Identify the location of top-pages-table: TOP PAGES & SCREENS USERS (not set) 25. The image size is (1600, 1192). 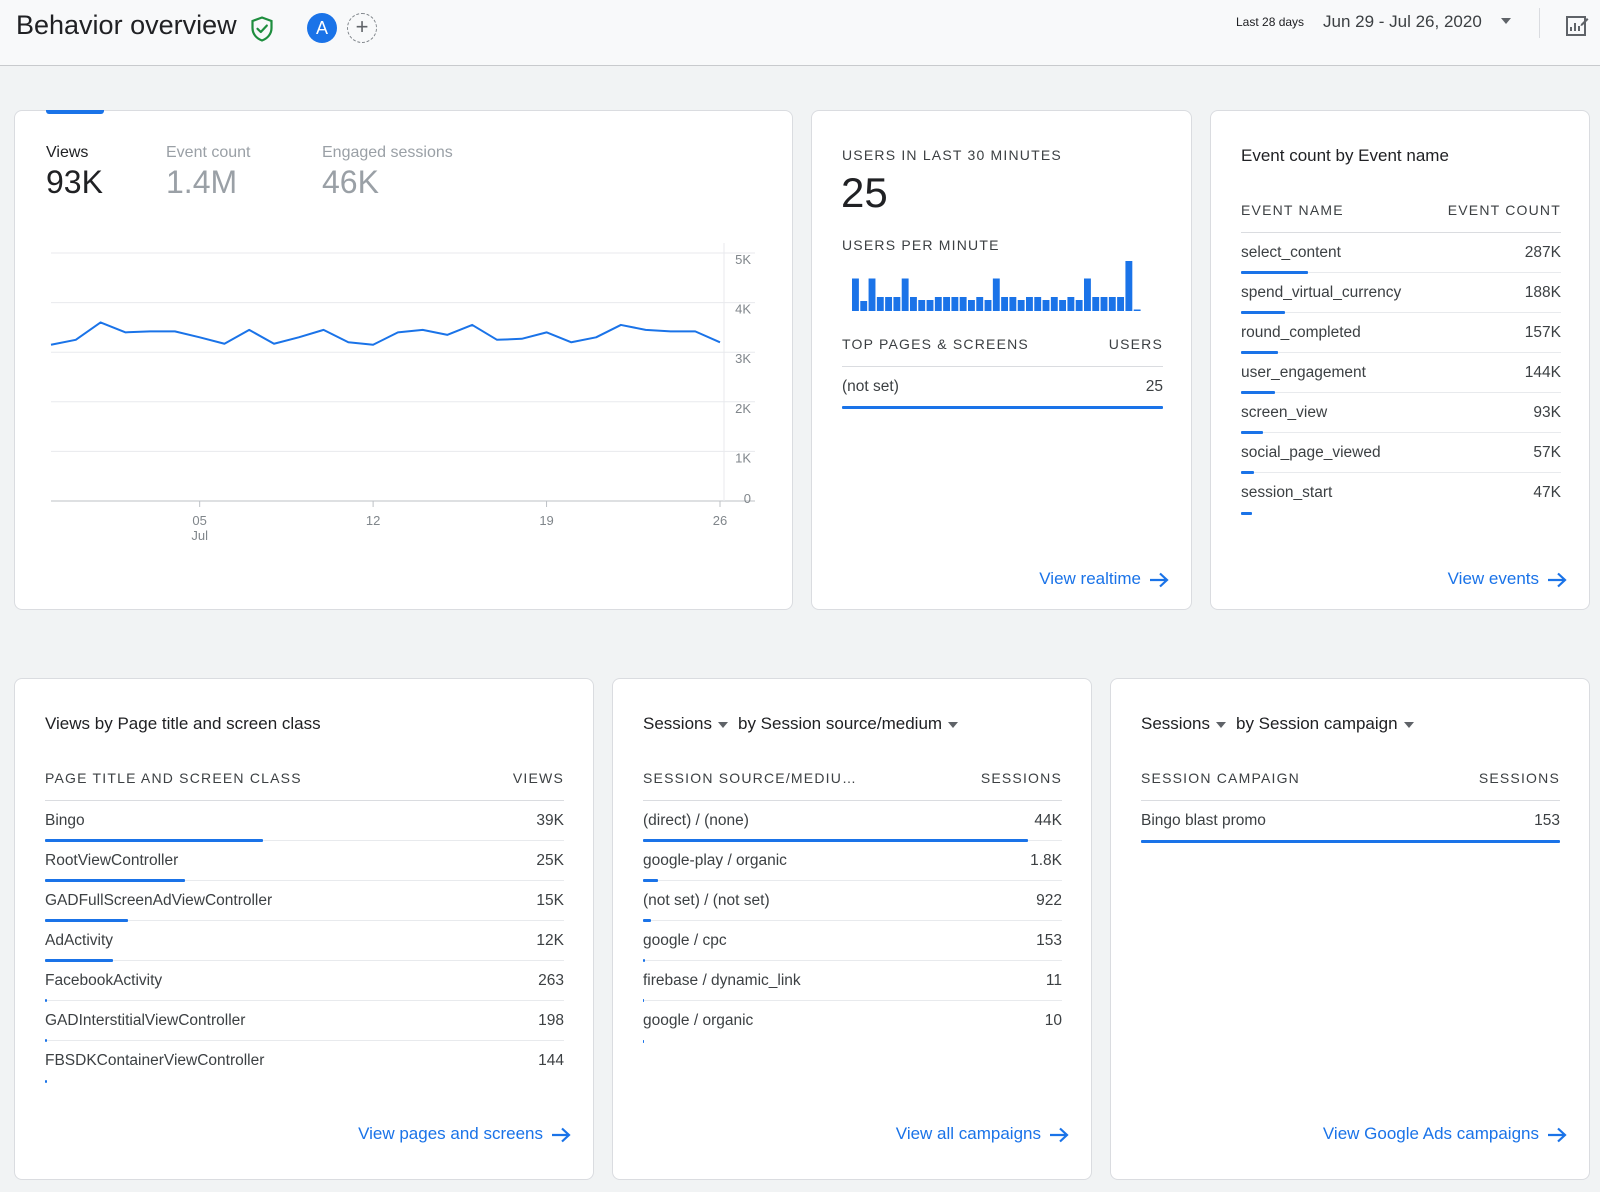
(1002, 371).